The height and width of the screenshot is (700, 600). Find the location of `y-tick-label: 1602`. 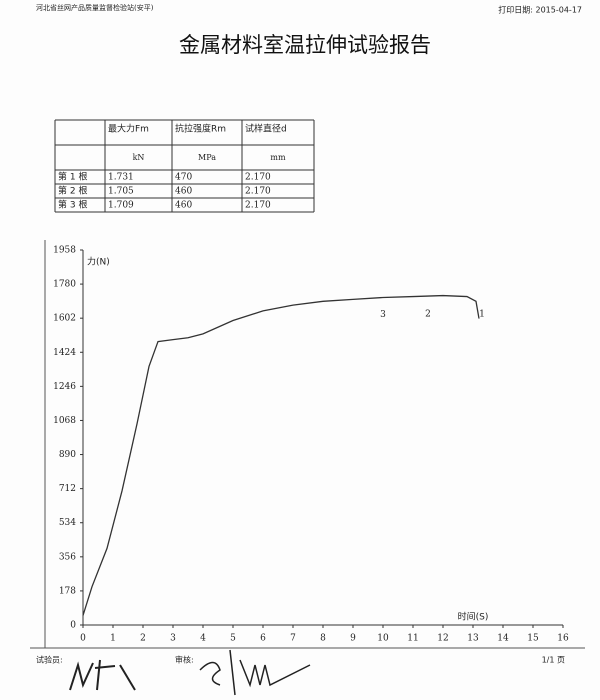

y-tick-label: 1602 is located at coordinates (64, 319).